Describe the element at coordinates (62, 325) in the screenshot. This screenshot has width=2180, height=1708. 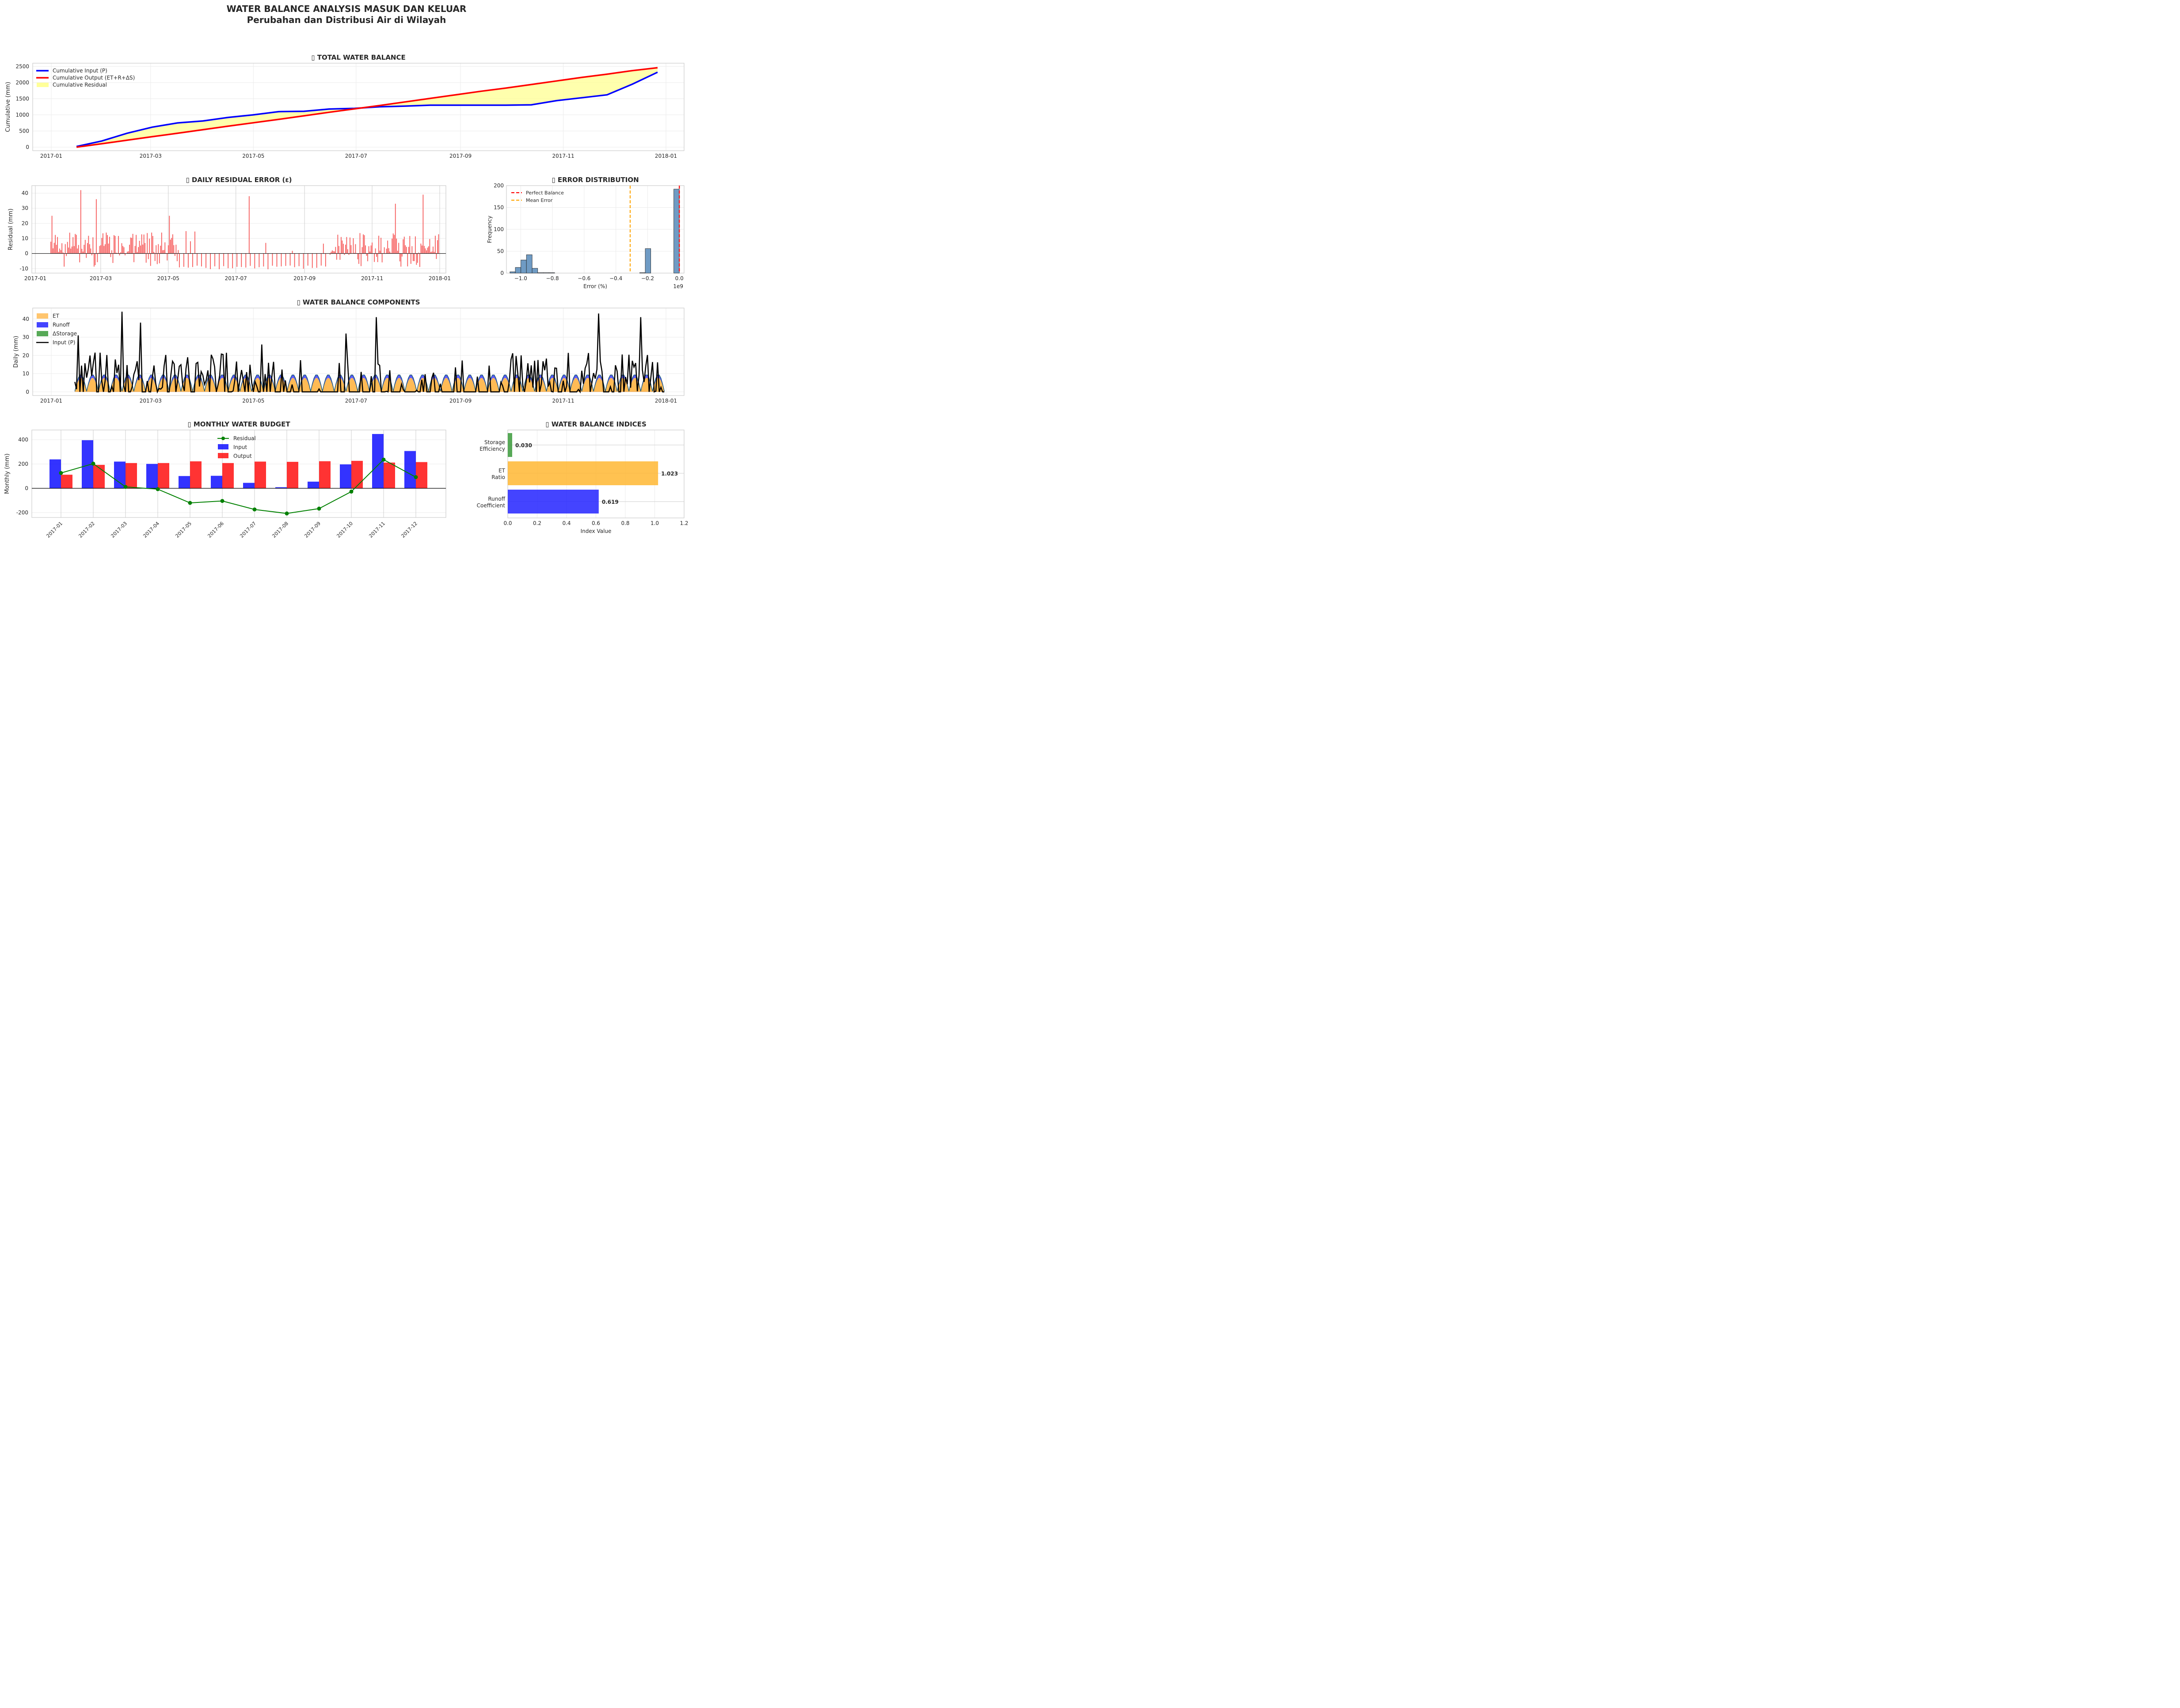
I see `legend-label: Runoff` at that location.